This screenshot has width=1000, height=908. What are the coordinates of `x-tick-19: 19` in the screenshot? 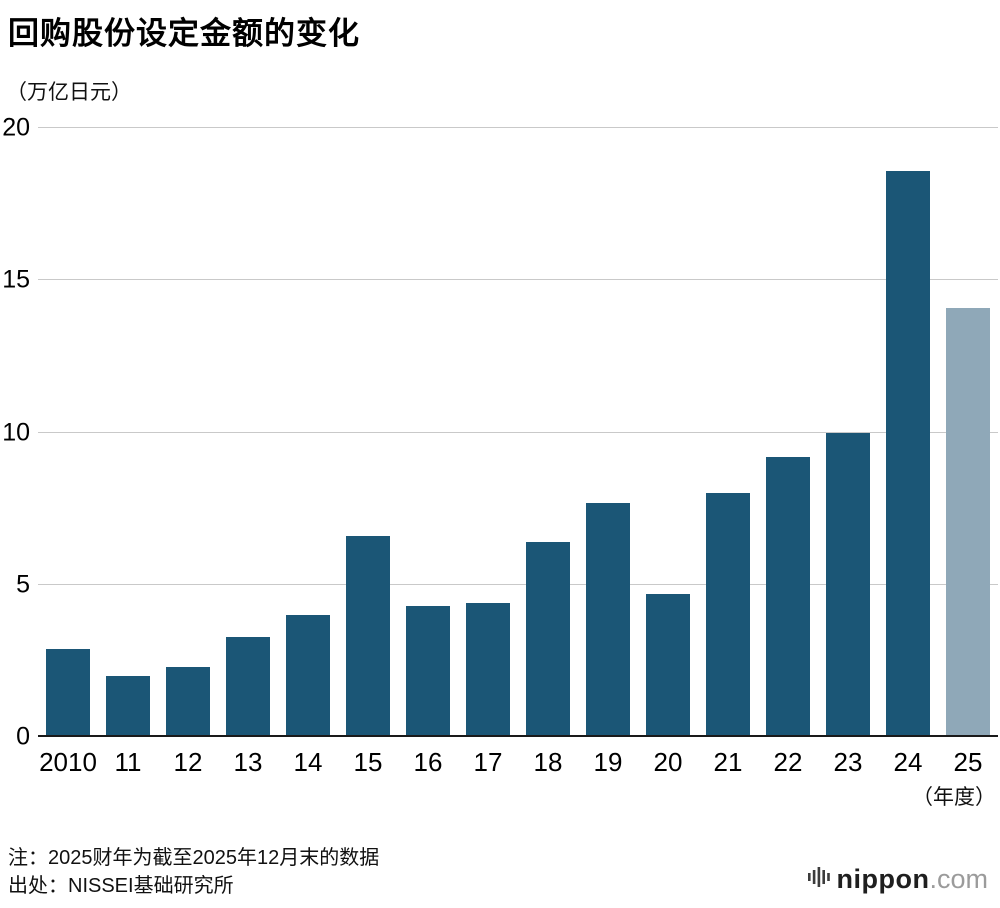 It's located at (608, 762).